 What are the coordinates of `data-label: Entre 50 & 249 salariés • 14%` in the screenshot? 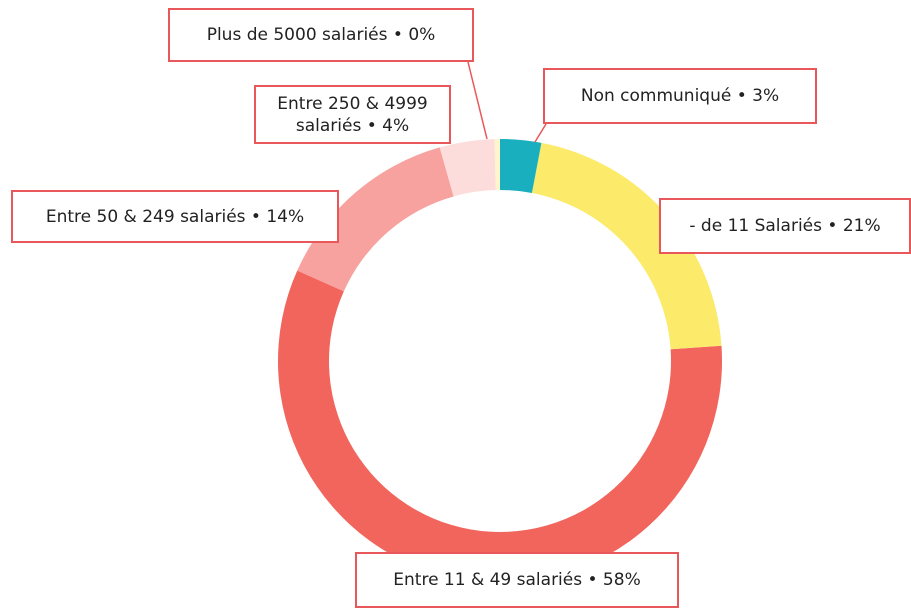 It's located at (175, 216).